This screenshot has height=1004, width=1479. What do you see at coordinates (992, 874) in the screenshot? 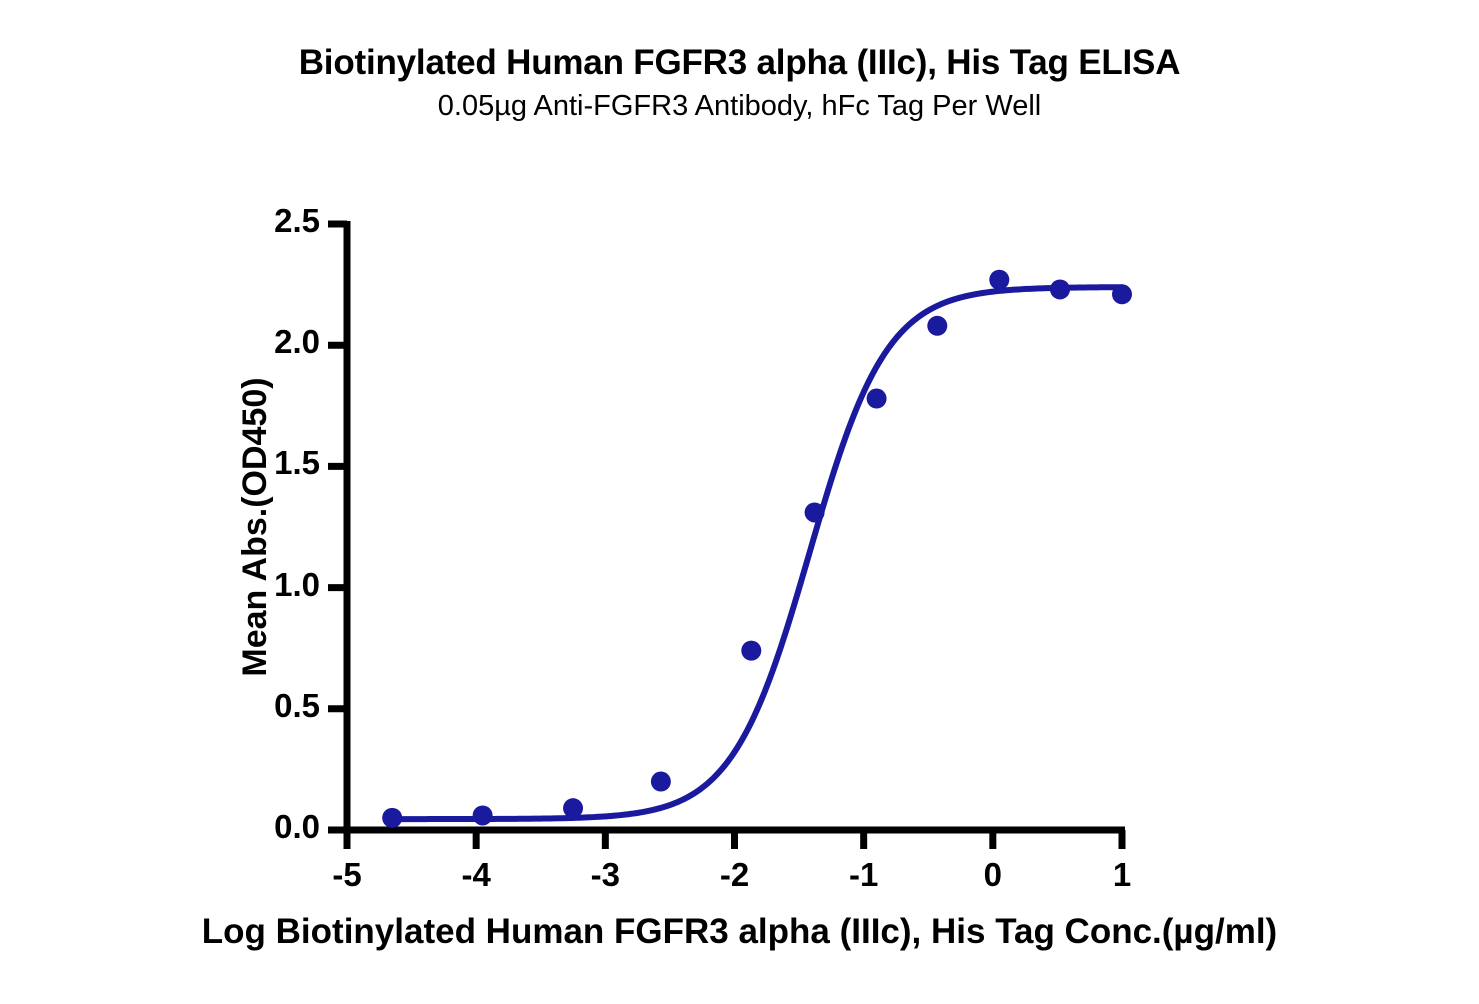
I see `x-tick-label: 0` at bounding box center [992, 874].